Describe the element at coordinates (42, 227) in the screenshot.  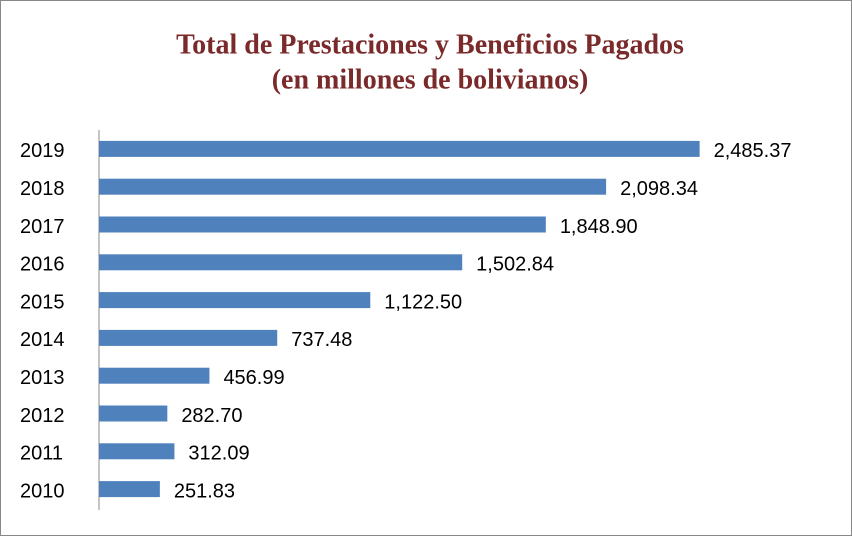
I see `y-tick-label: 2017` at that location.